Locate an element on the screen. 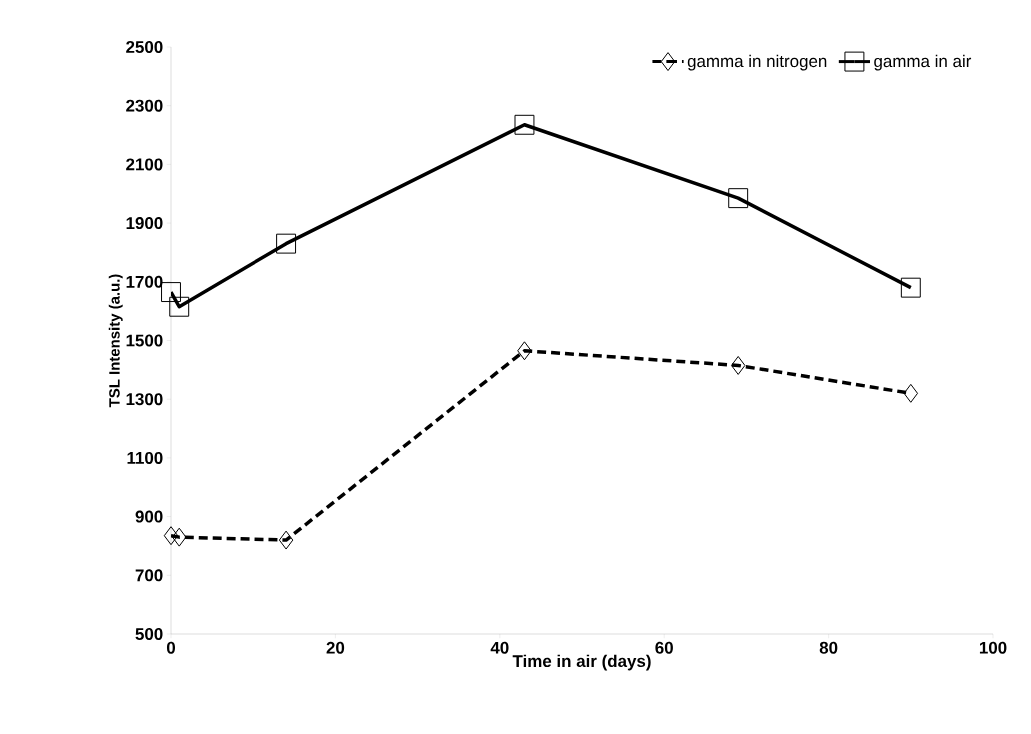 The image size is (1031, 734). y-axis-title: TSL Intensity (a.u.) is located at coordinates (115, 341).